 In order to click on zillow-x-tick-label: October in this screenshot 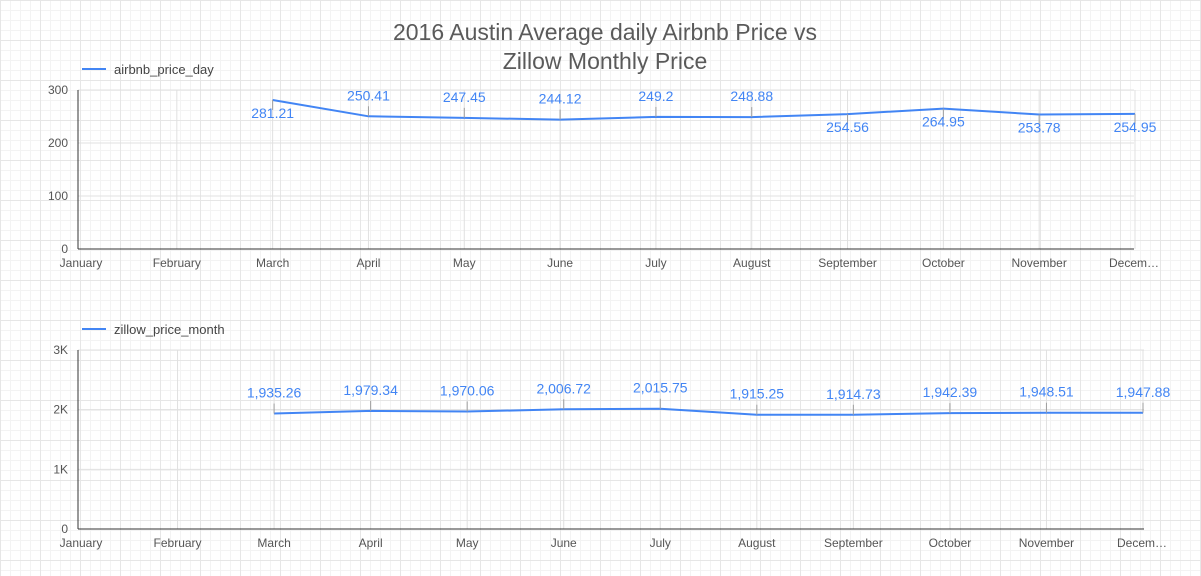, I will do `click(950, 543)`.